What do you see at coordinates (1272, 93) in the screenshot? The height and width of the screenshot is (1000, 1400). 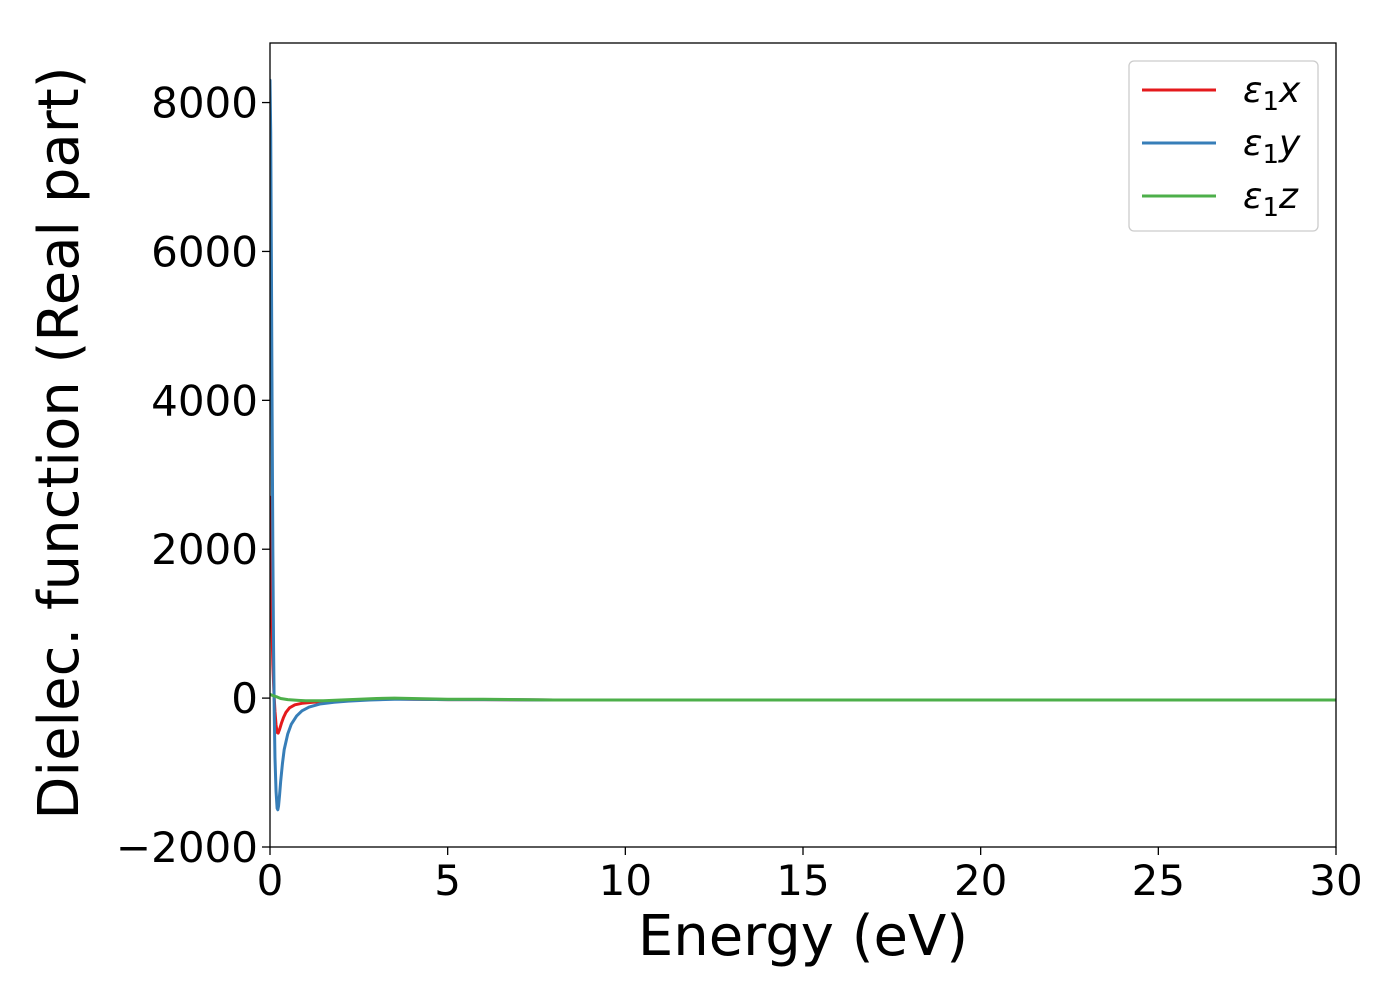 I see `legend-entry-x: ε1x` at bounding box center [1272, 93].